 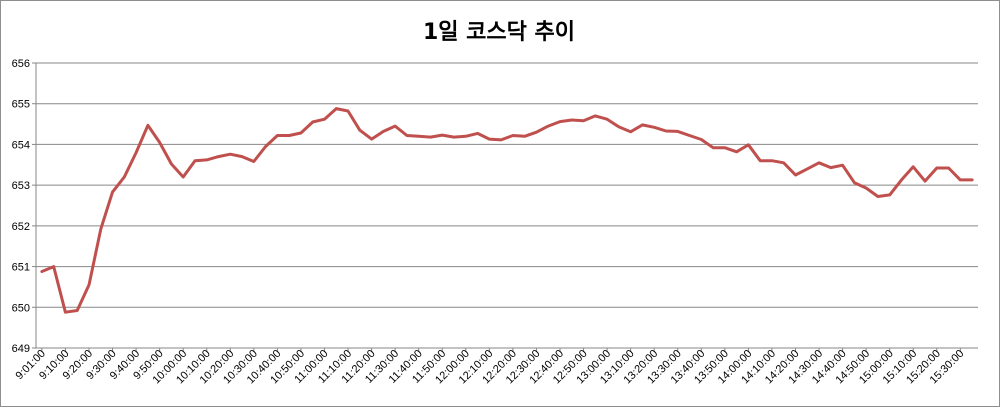 What do you see at coordinates (21, 349) in the screenshot?
I see `y-tick-label: 649` at bounding box center [21, 349].